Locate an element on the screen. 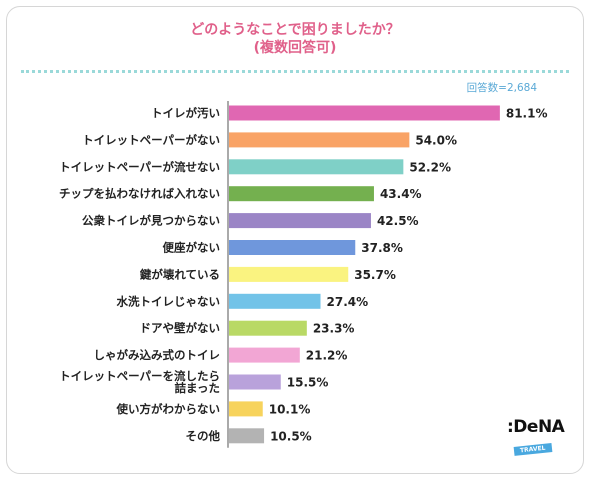  category-label: 便座がない is located at coordinates (192, 248).